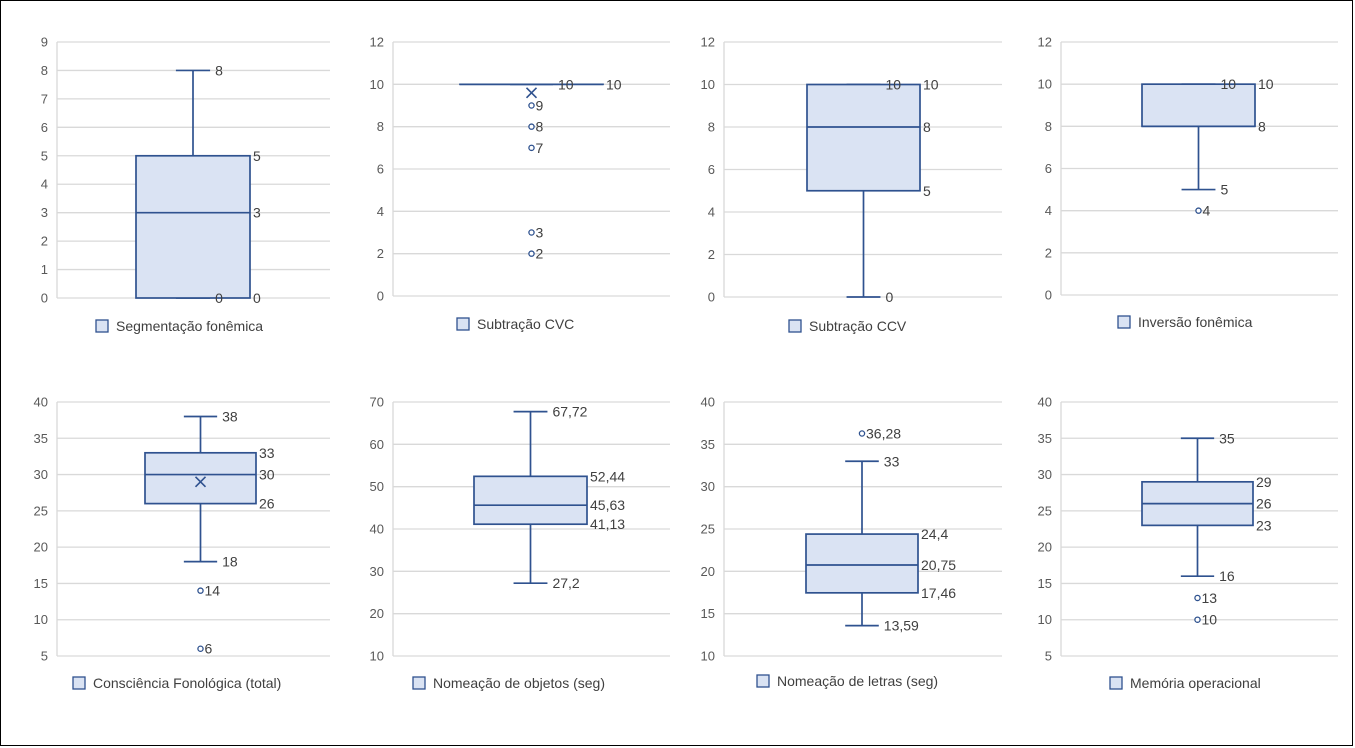  What do you see at coordinates (862, 433) in the screenshot?
I see `panel-7-outlier-point` at bounding box center [862, 433].